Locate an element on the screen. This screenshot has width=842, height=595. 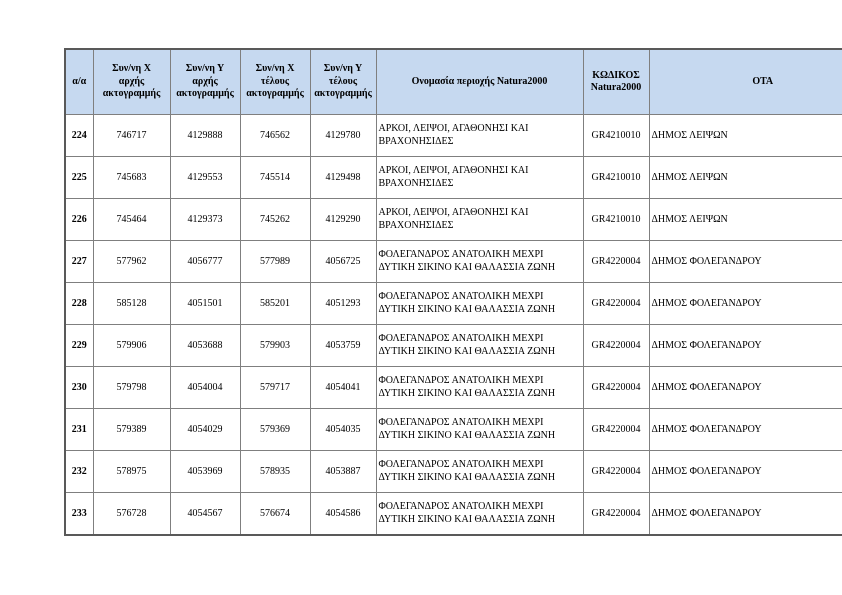
cell-ystart: 4129888 is located at coordinates (205, 135).